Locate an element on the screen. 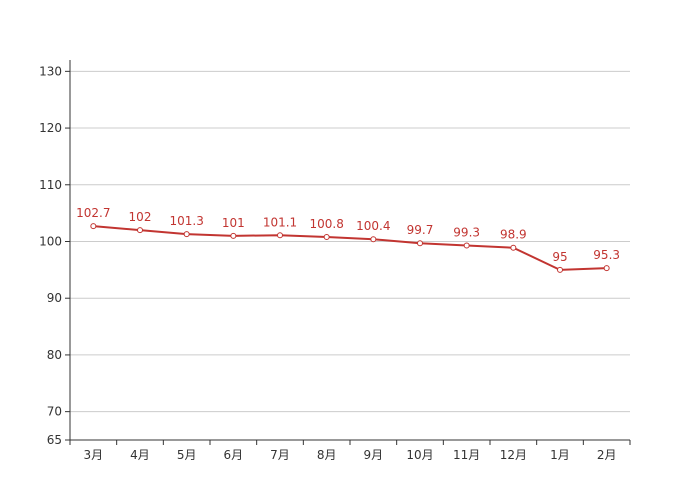  x-tick-label: 8月 is located at coordinates (327, 455).